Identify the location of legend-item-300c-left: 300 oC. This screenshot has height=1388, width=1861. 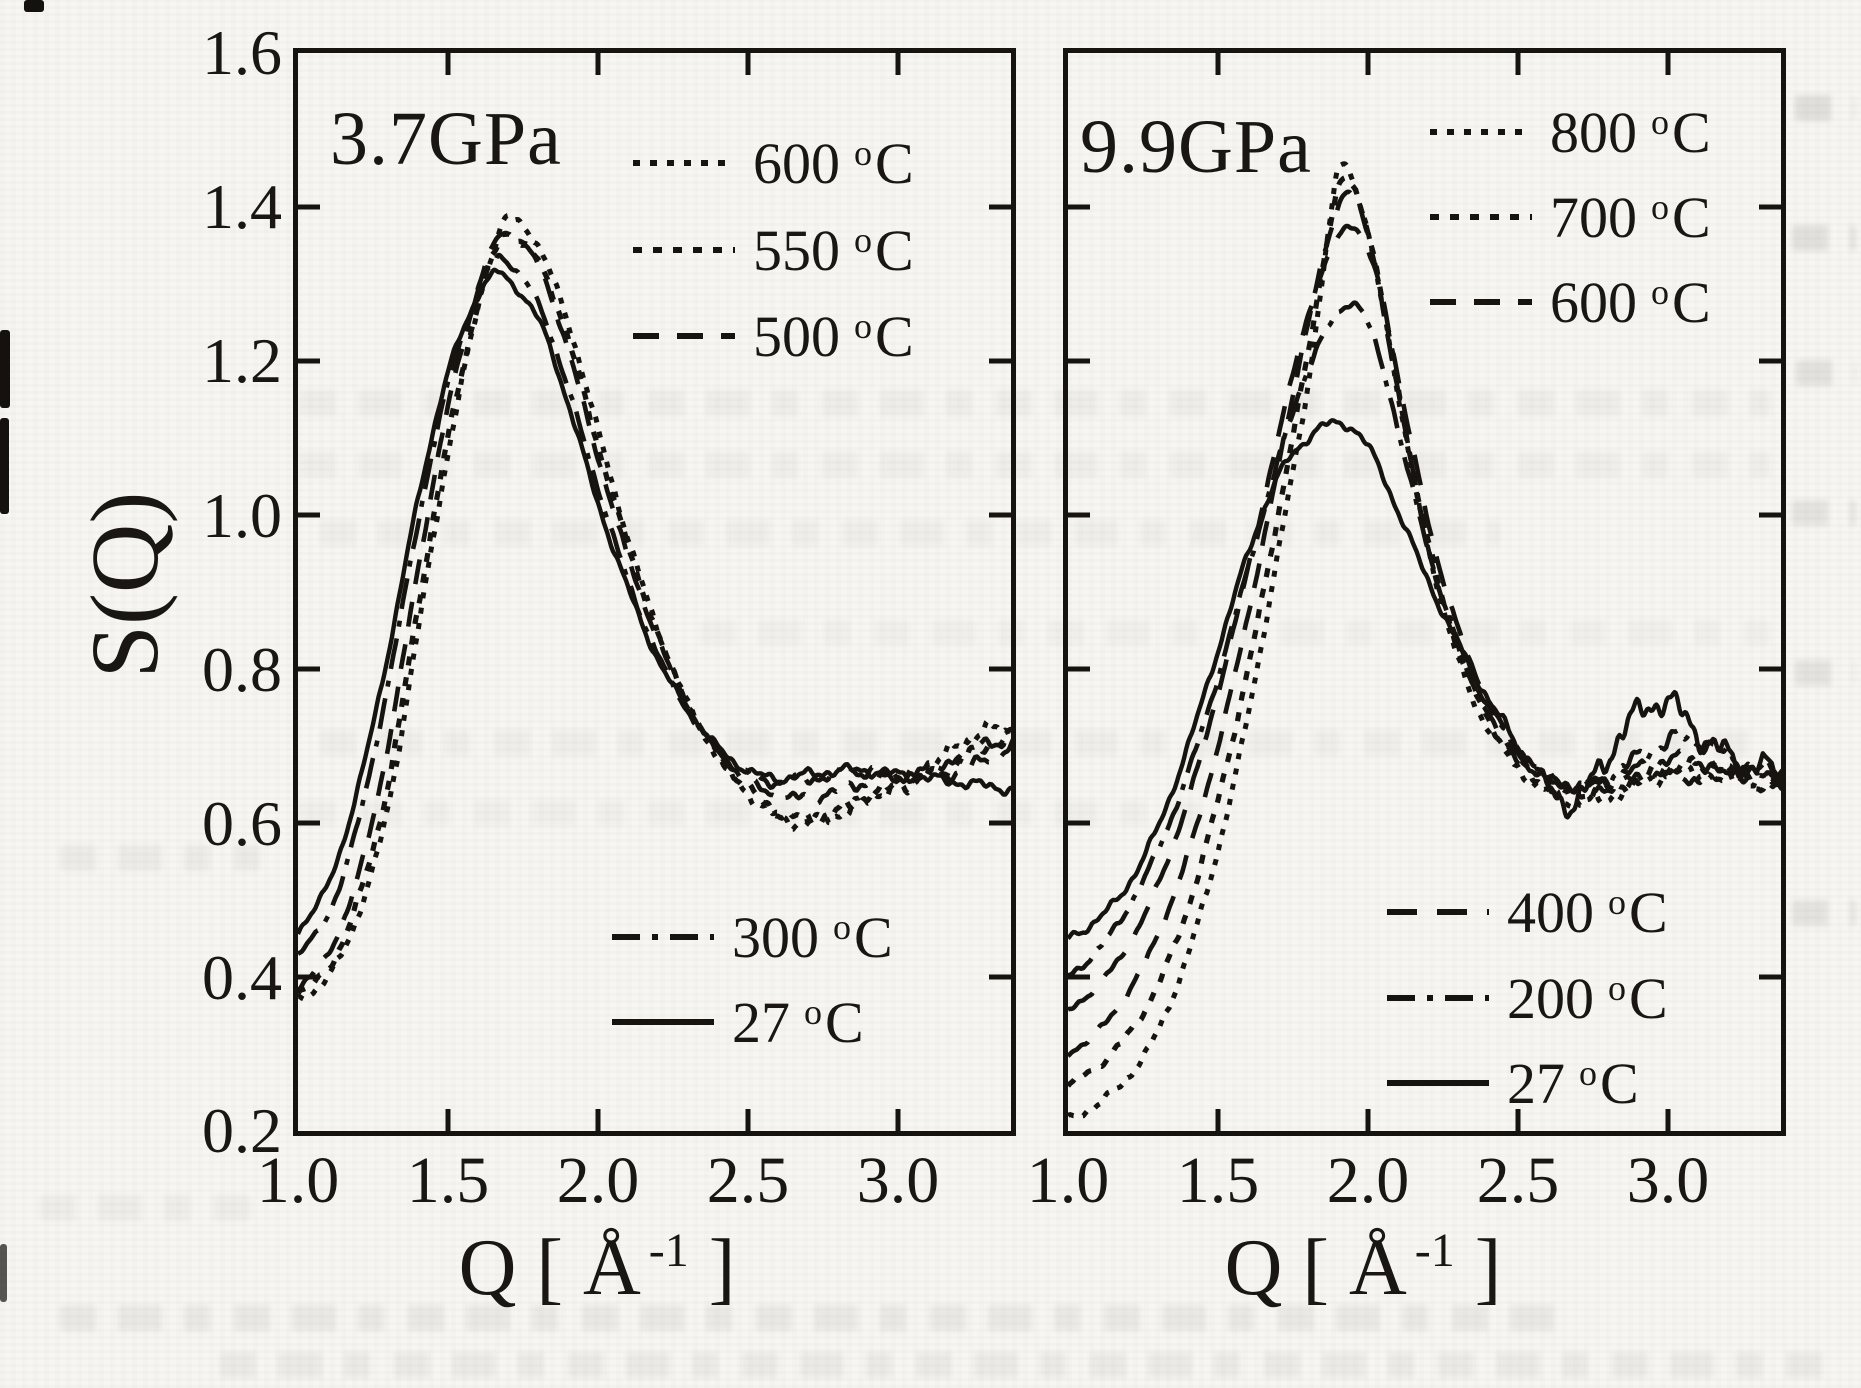
(752, 937).